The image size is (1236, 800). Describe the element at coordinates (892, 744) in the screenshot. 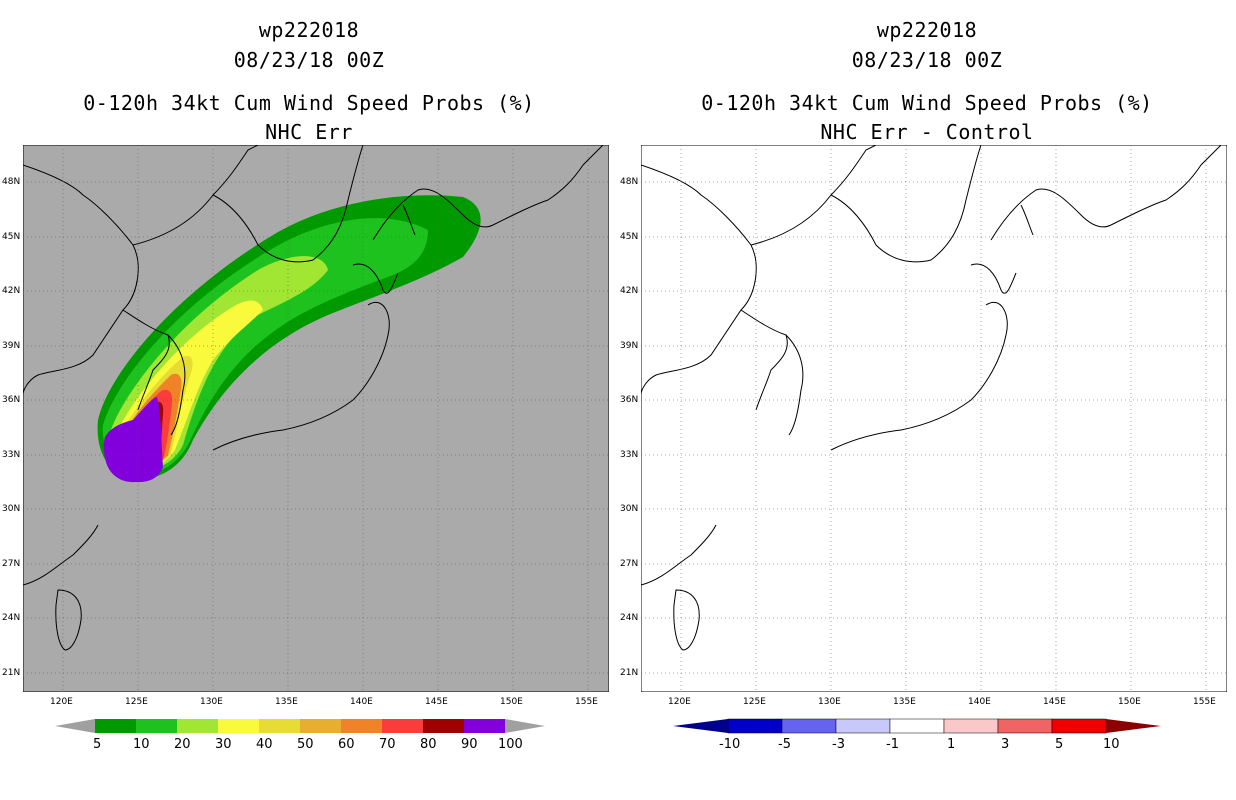

I see `colorbar-label: -1` at that location.